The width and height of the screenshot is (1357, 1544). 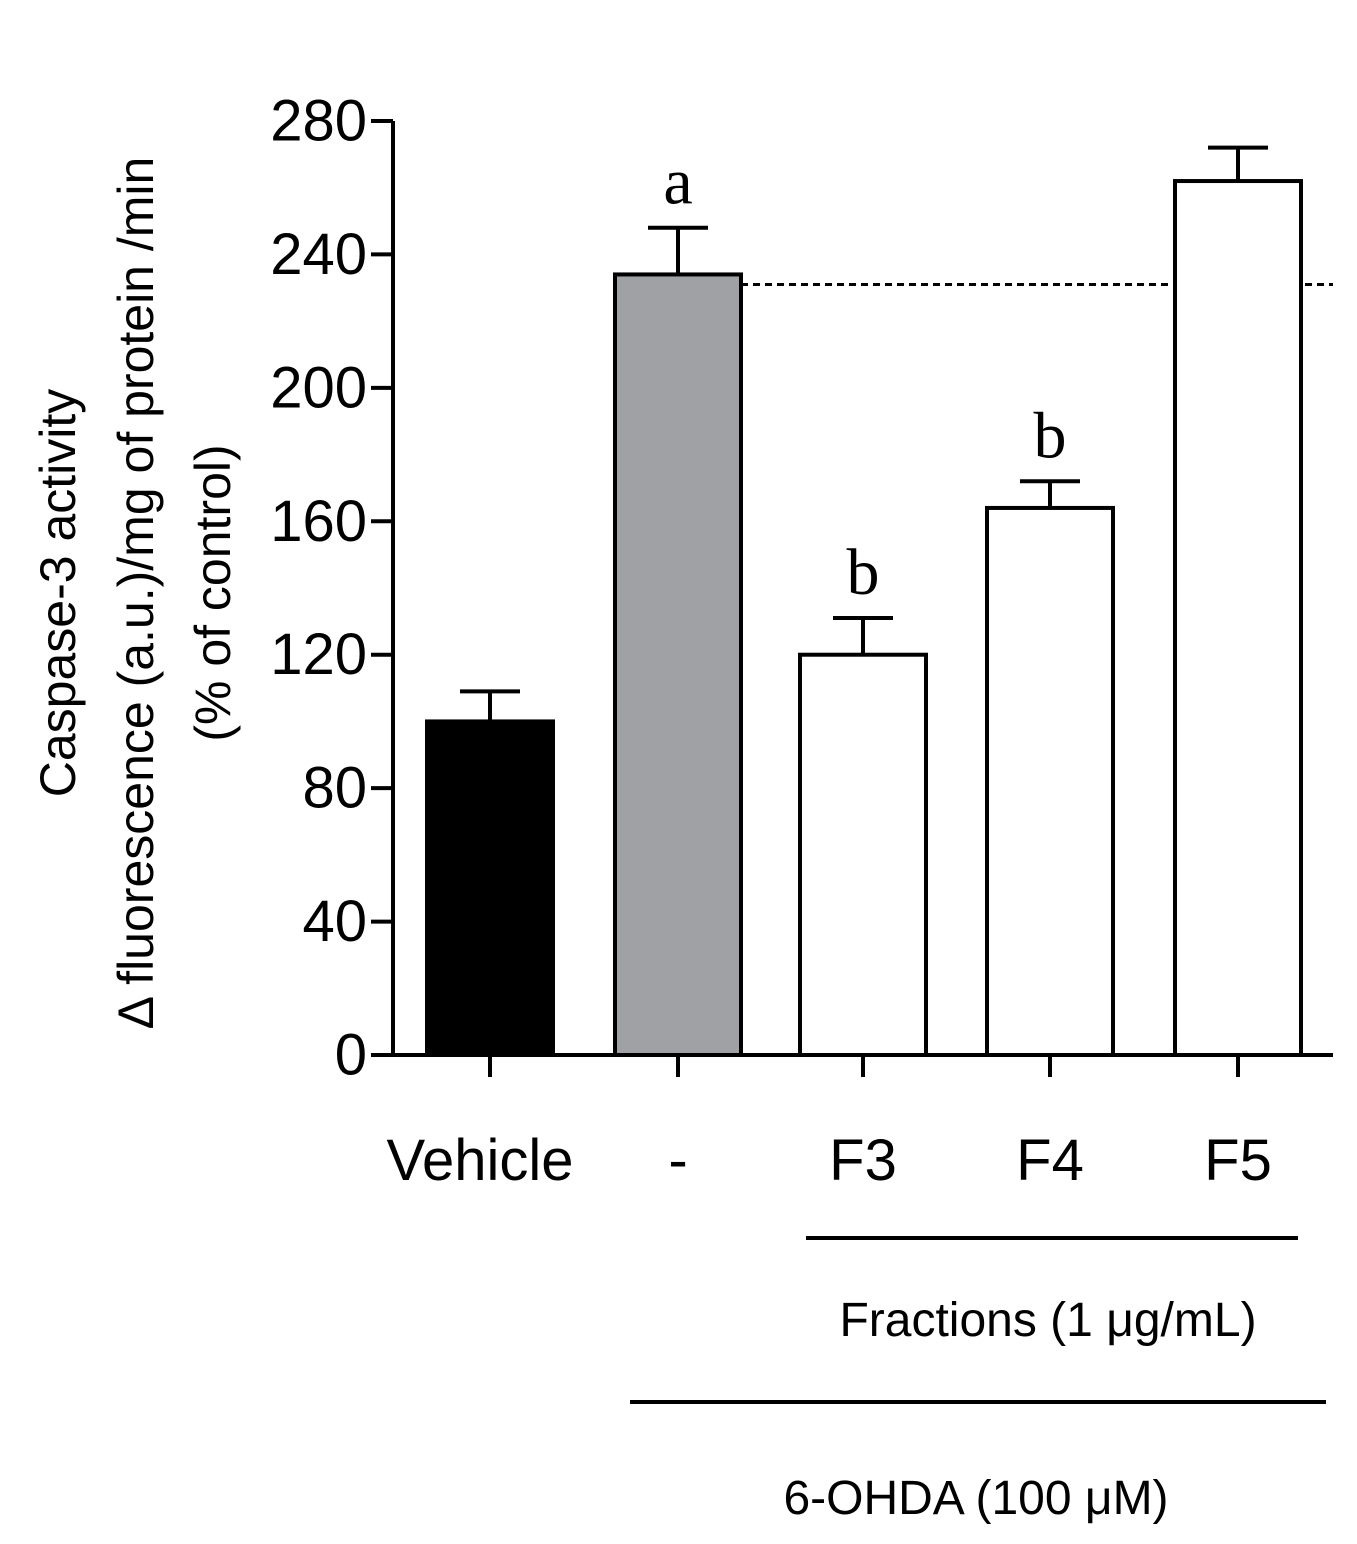 I want to click on group-label: 6-OHDA (100 μM), so click(x=975, y=1498).